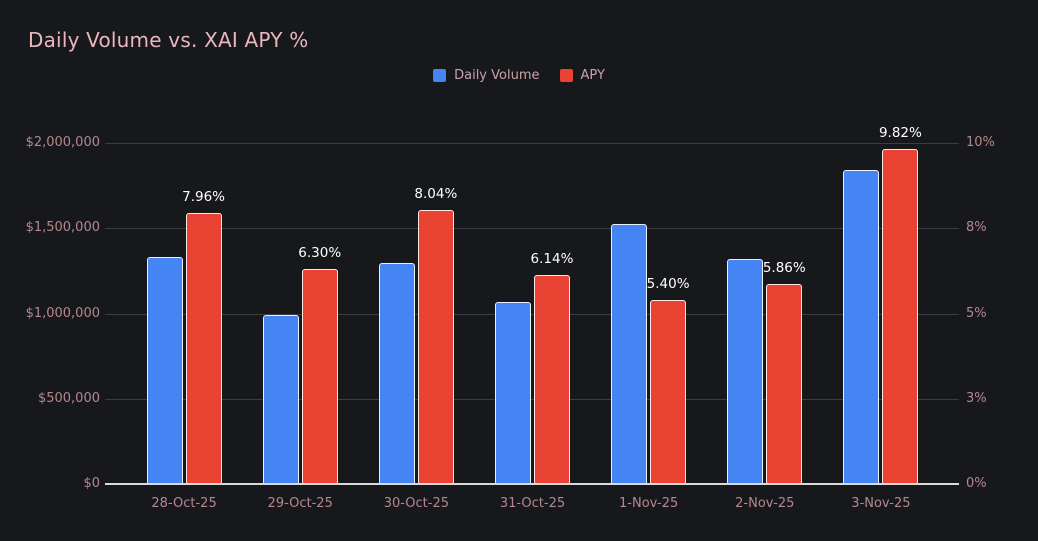 This screenshot has height=541, width=1038. What do you see at coordinates (900, 133) in the screenshot?
I see `apy-data-label: 9.82%` at bounding box center [900, 133].